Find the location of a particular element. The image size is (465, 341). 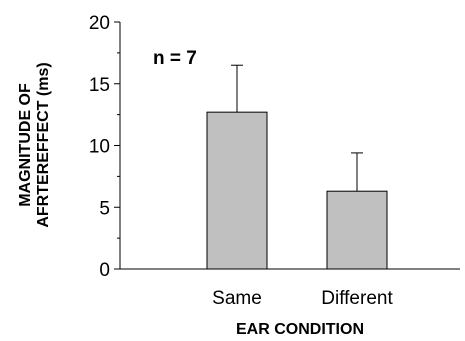

y-tick-label: 10 is located at coordinates (99, 147).